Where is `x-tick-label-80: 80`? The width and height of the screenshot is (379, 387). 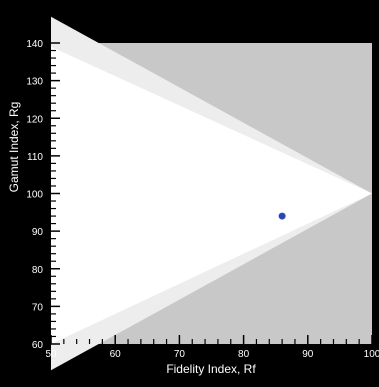 x-tick-label-80: 80 is located at coordinates (244, 354).